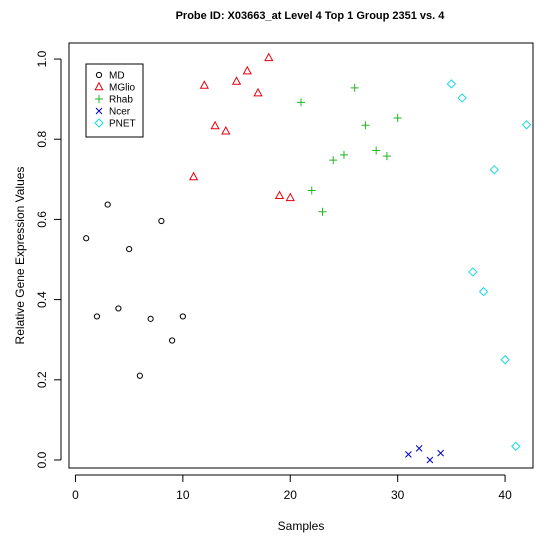  What do you see at coordinates (183, 495) in the screenshot?
I see `x-tick-label: 10` at bounding box center [183, 495].